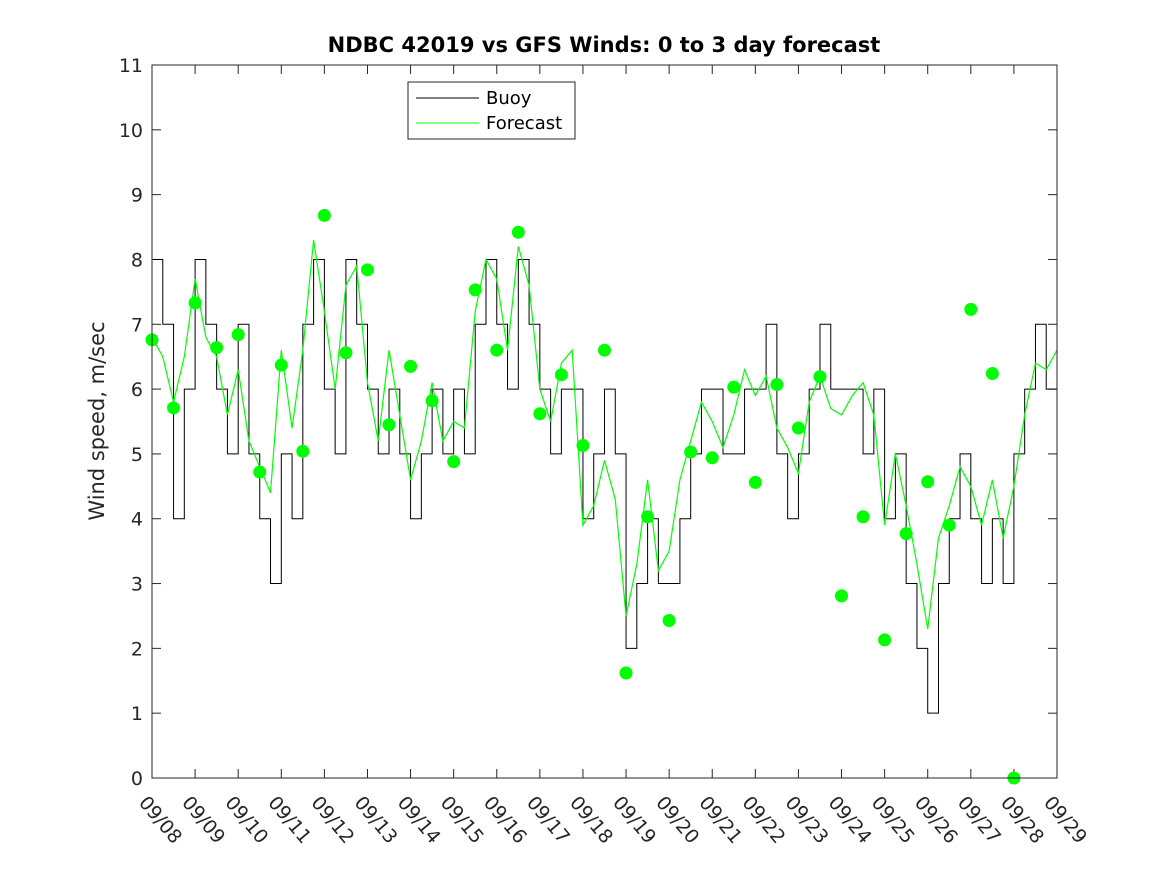  I want to click on y-tick-label: 7, so click(137, 325).